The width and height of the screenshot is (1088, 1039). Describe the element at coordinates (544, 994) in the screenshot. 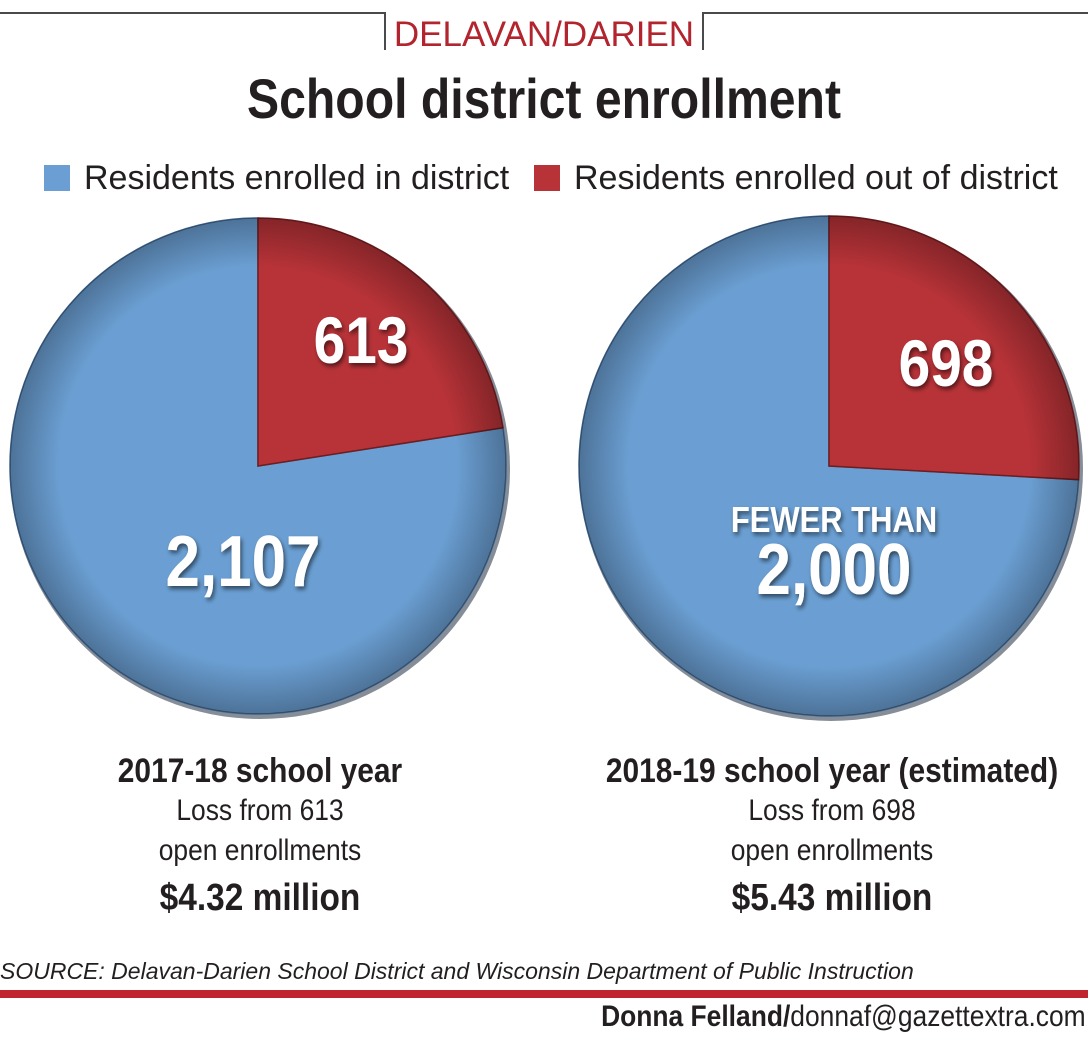

I see `bottom-rule` at that location.